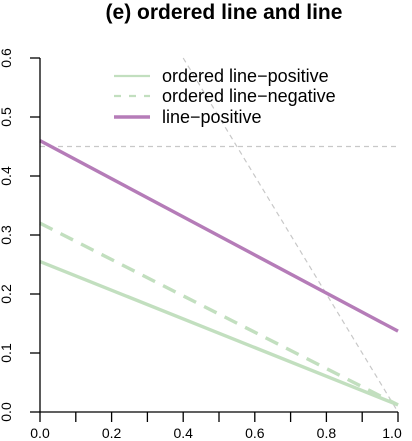 This screenshot has height=441, width=412. Describe the element at coordinates (392, 433) in the screenshot. I see `x-tick-label-5: 1.0` at that location.